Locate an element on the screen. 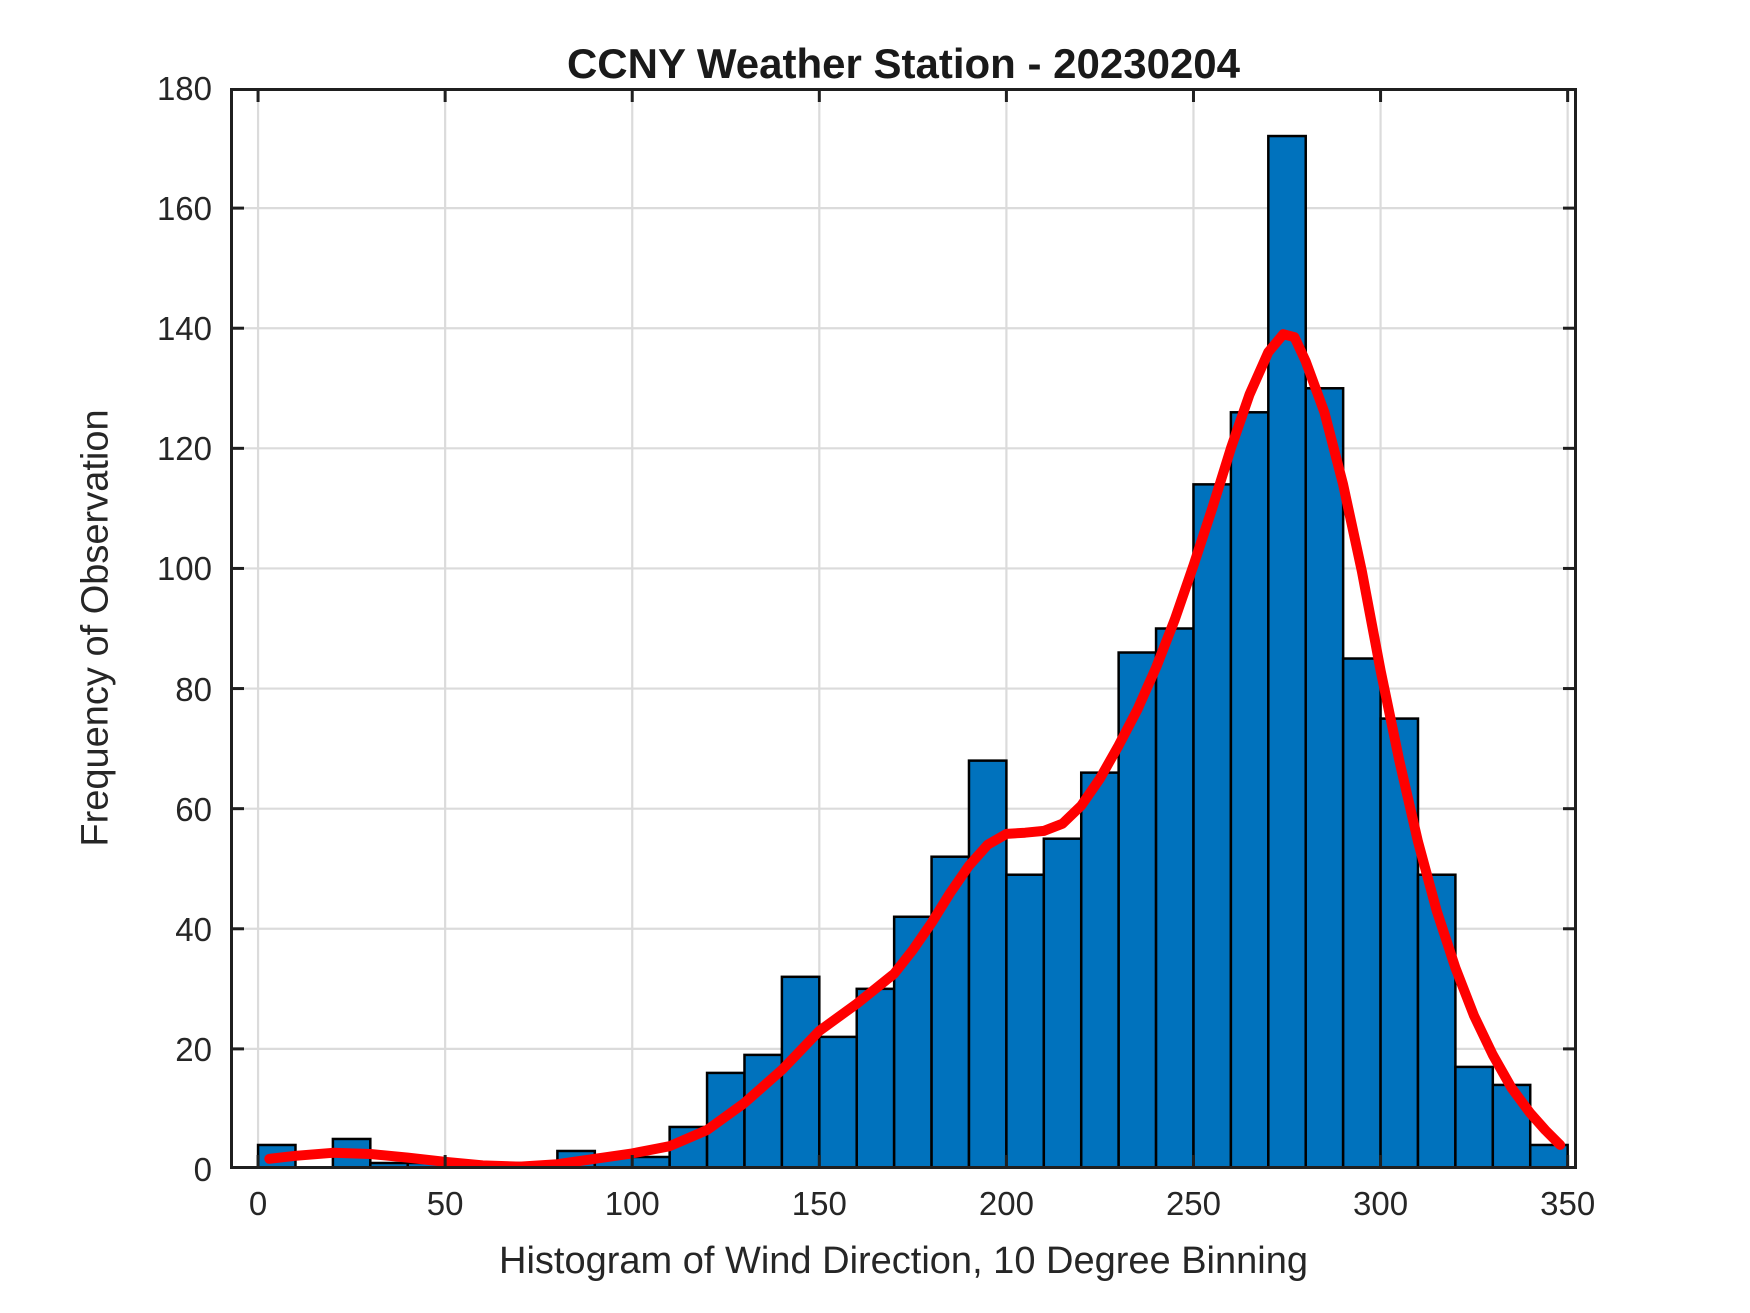  x-tick-label-0: 0 is located at coordinates (258, 1203).